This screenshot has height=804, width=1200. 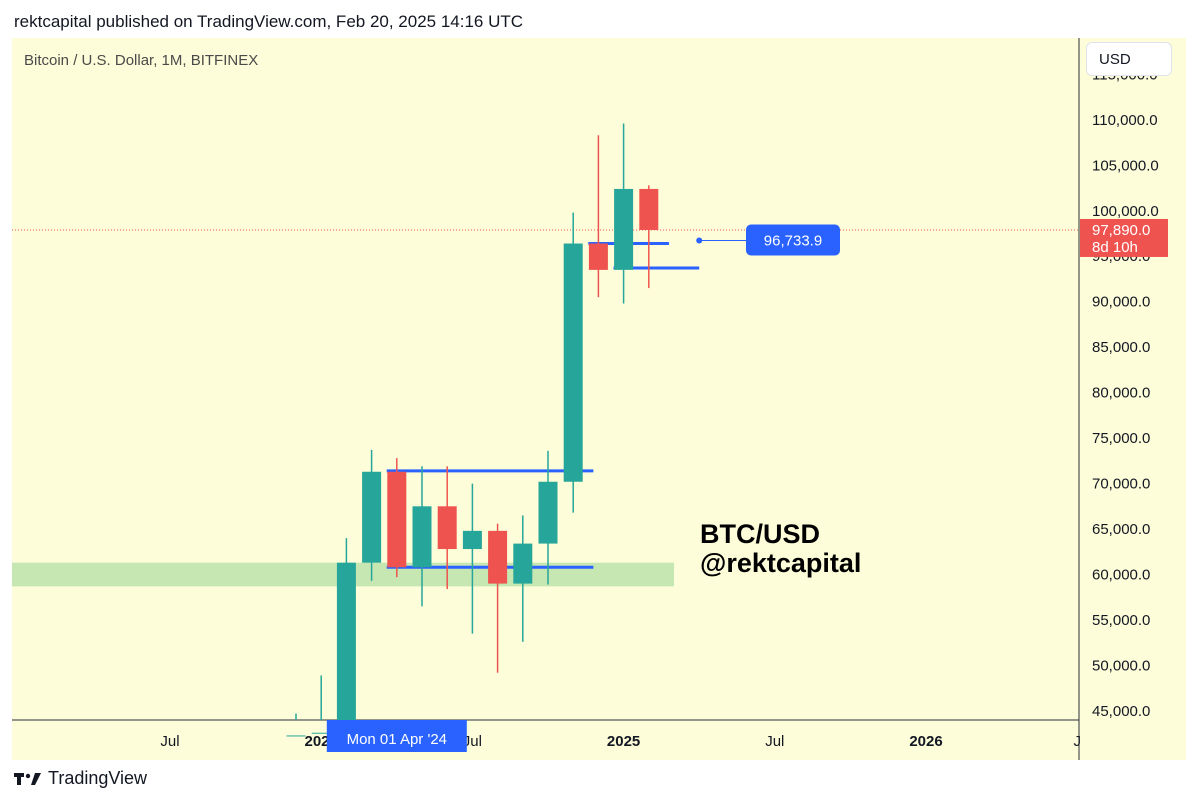 I want to click on y-tick-label: 60,000.0, so click(x=1121, y=575).